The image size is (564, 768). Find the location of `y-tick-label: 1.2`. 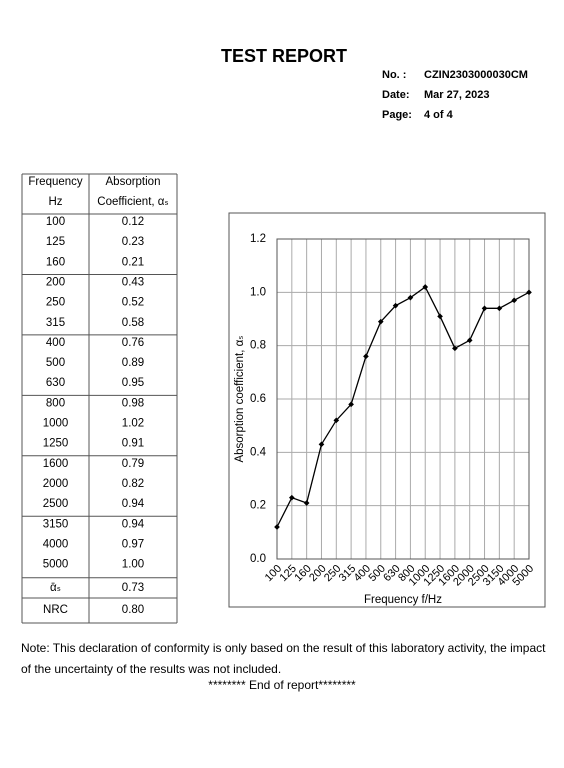

y-tick-label: 1.2 is located at coordinates (258, 239).